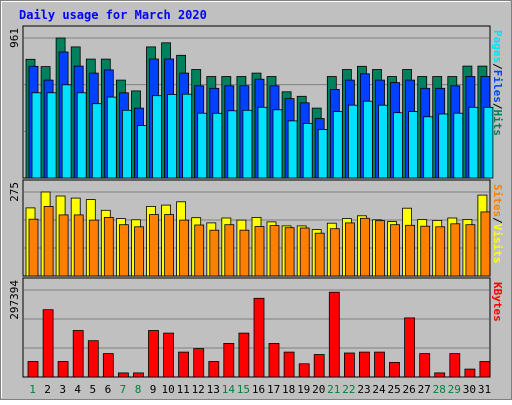 This screenshot has width=512, height=405. I want to click on day-label: 19, so click(303, 389).